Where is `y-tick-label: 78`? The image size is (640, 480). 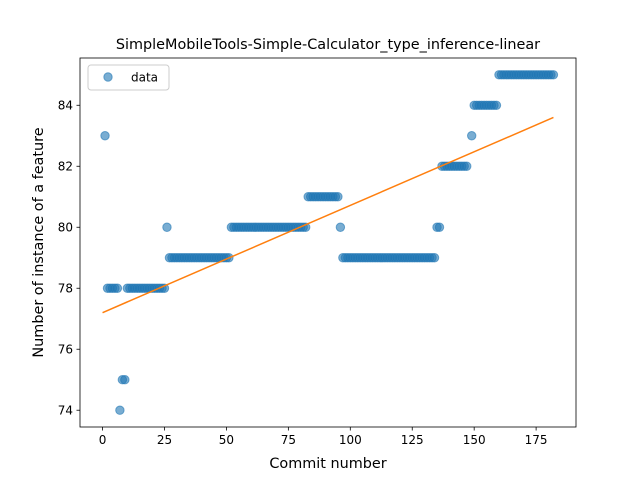
y-tick-label: 78 is located at coordinates (65, 288).